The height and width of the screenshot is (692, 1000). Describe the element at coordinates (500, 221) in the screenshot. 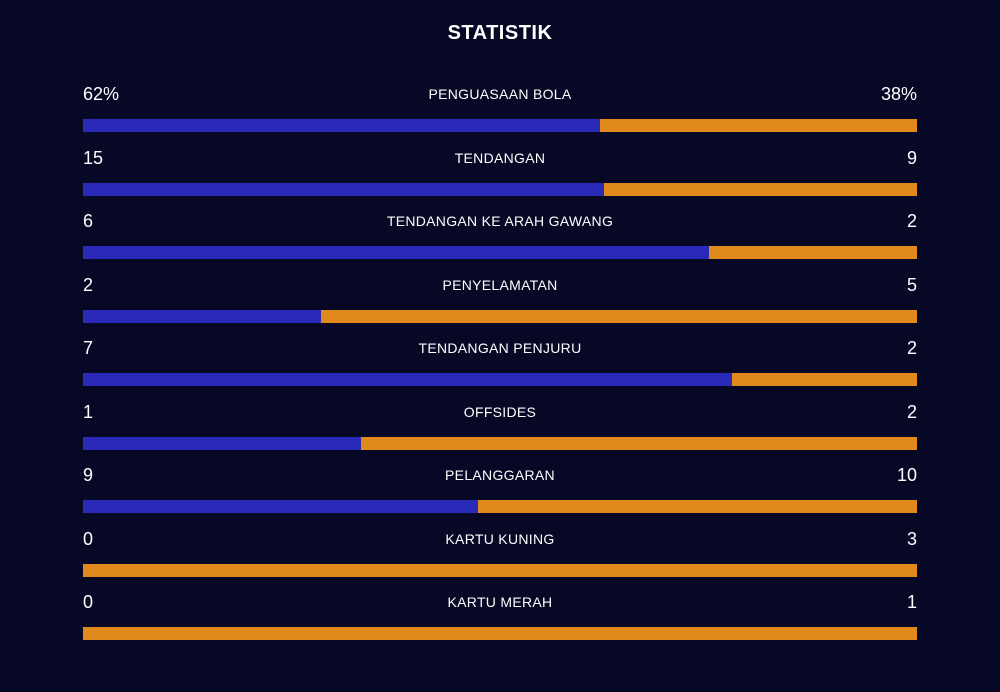

I see `stat-label: TENDANGAN KE ARAH GAWANG` at that location.